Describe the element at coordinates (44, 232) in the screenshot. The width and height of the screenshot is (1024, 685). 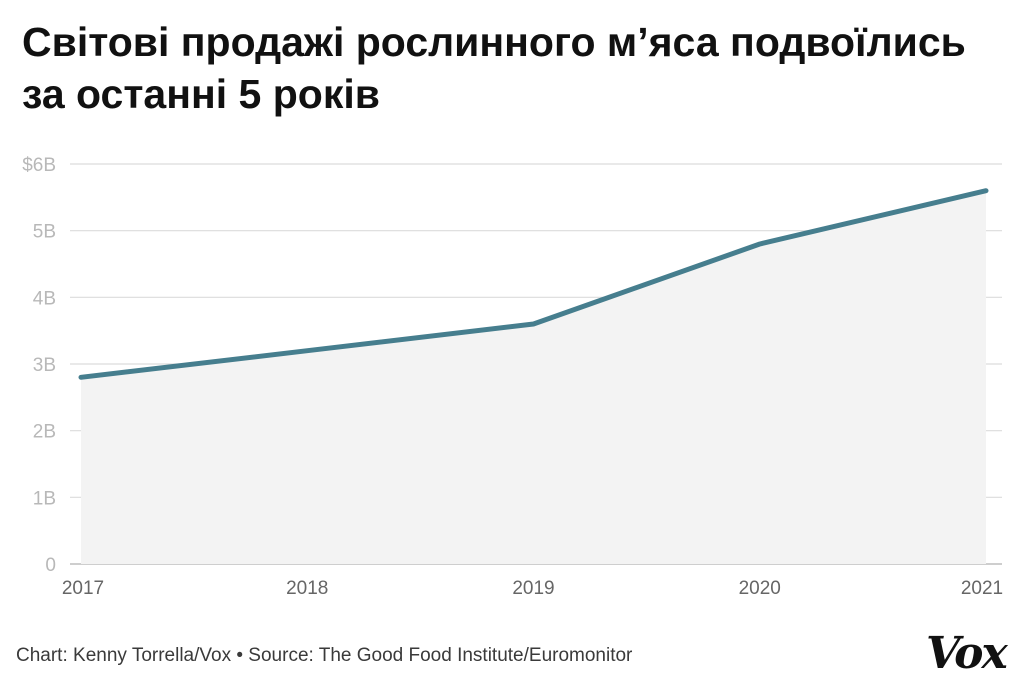
I see `y-tick-label: 5B` at that location.